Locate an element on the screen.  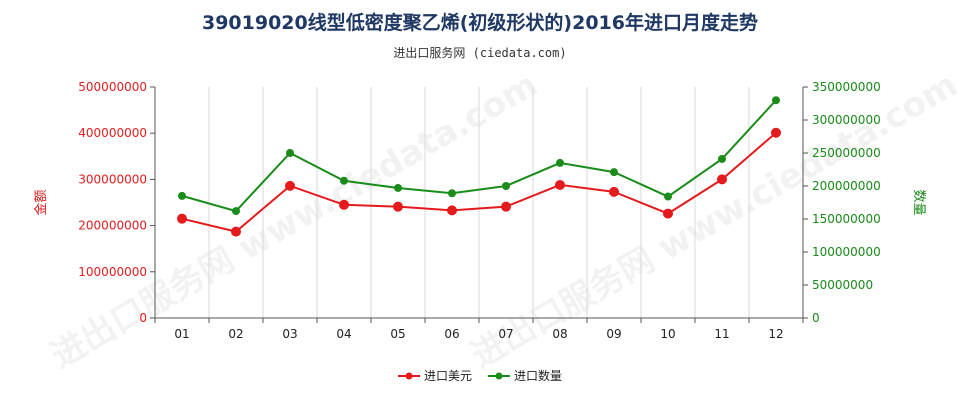
y-tick-label-left: 500000000 is located at coordinates (112, 87).